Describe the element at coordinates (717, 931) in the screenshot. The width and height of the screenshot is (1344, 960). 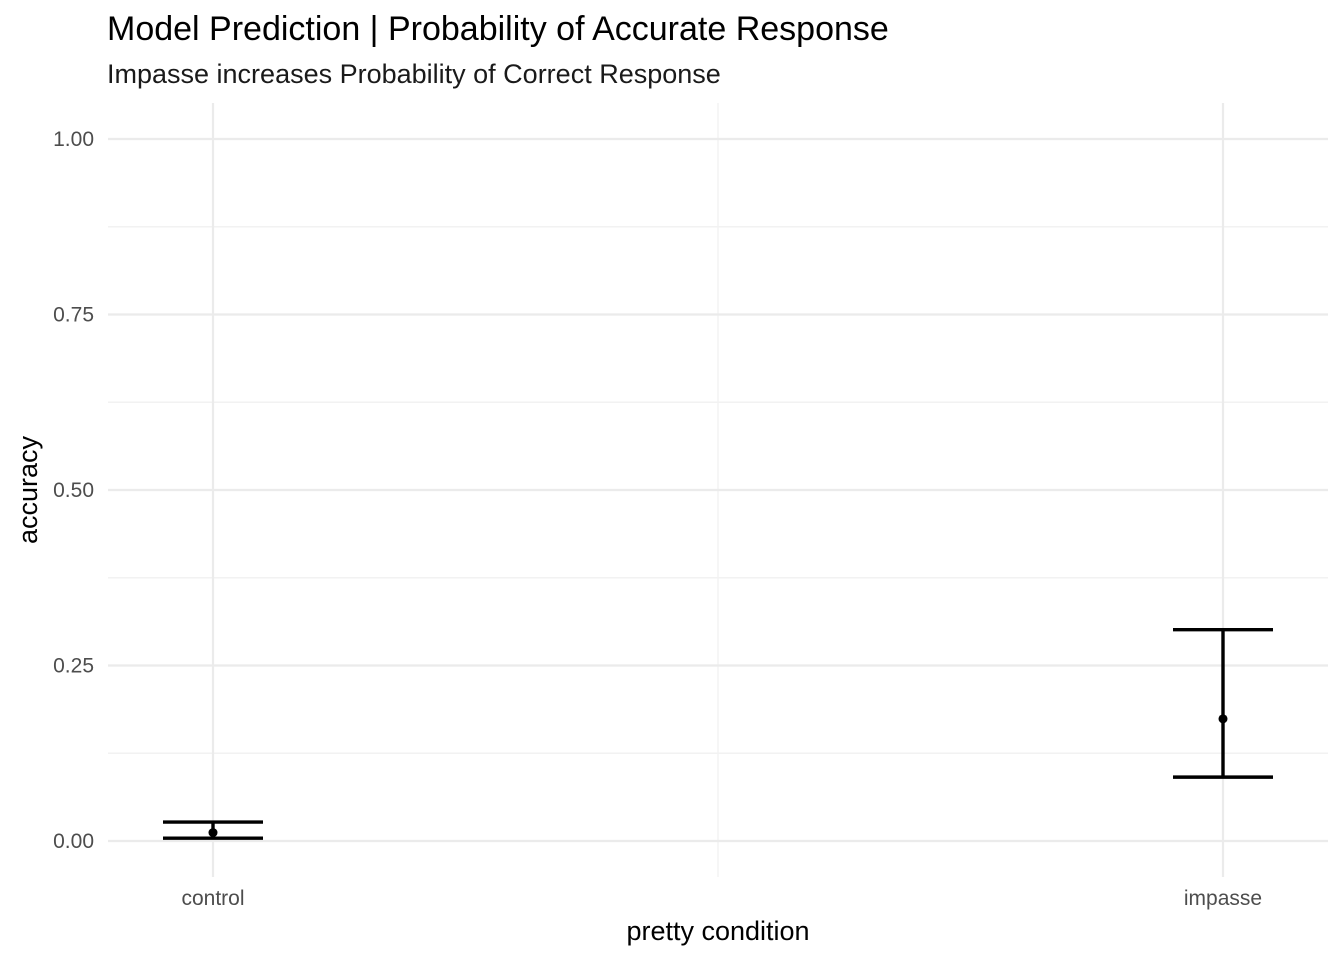
I see `x-axis-title: pretty condition` at that location.